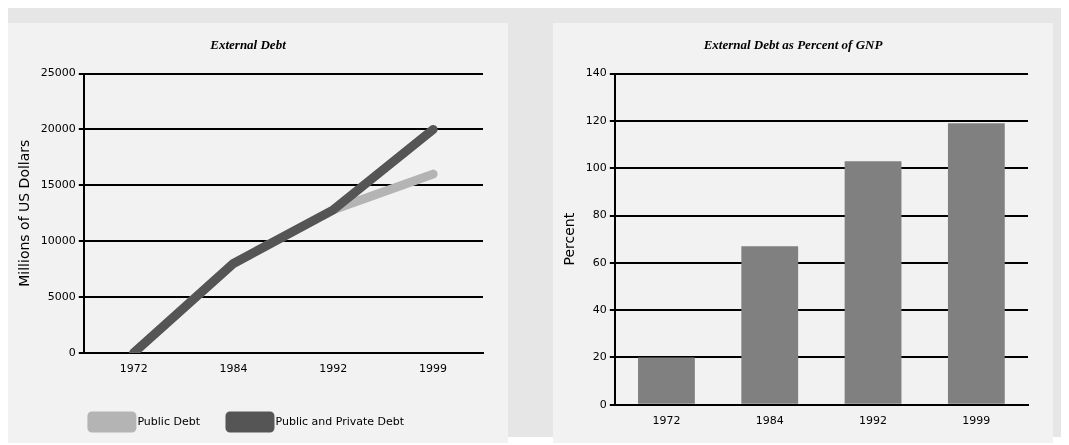 This screenshot has height=445, width=1069. Describe the element at coordinates (169, 421) in the screenshot. I see `legend-label: Public Debt` at that location.